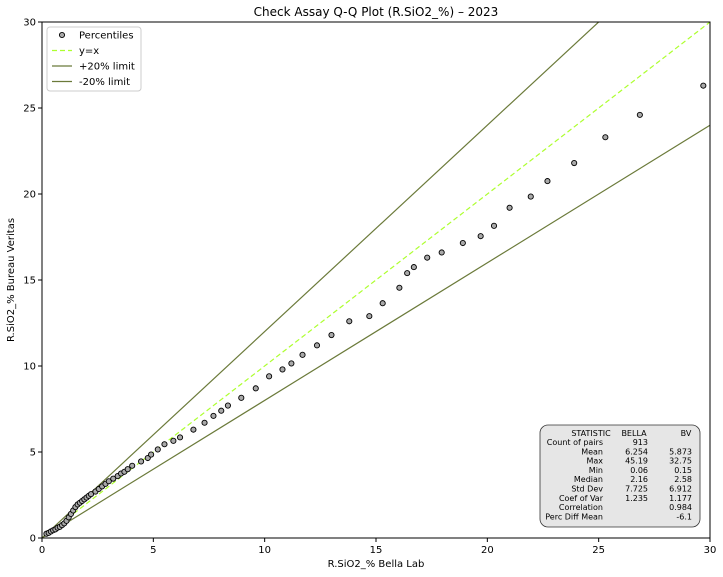  What do you see at coordinates (686, 433) in the screenshot?
I see `stats-header: BV` at bounding box center [686, 433].